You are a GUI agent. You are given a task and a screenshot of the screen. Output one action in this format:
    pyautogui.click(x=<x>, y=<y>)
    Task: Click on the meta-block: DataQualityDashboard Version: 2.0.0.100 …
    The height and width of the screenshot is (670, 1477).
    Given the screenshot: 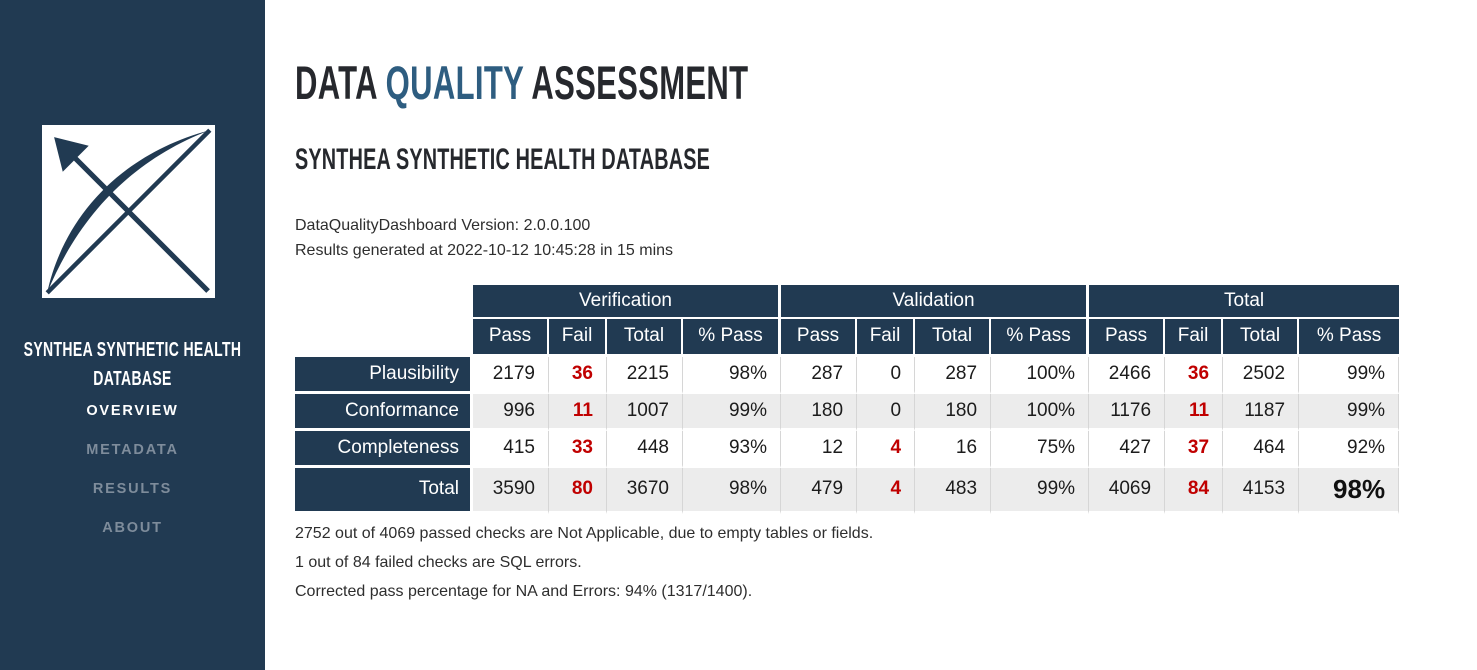 What is the action you would take?
    pyautogui.click(x=886, y=238)
    